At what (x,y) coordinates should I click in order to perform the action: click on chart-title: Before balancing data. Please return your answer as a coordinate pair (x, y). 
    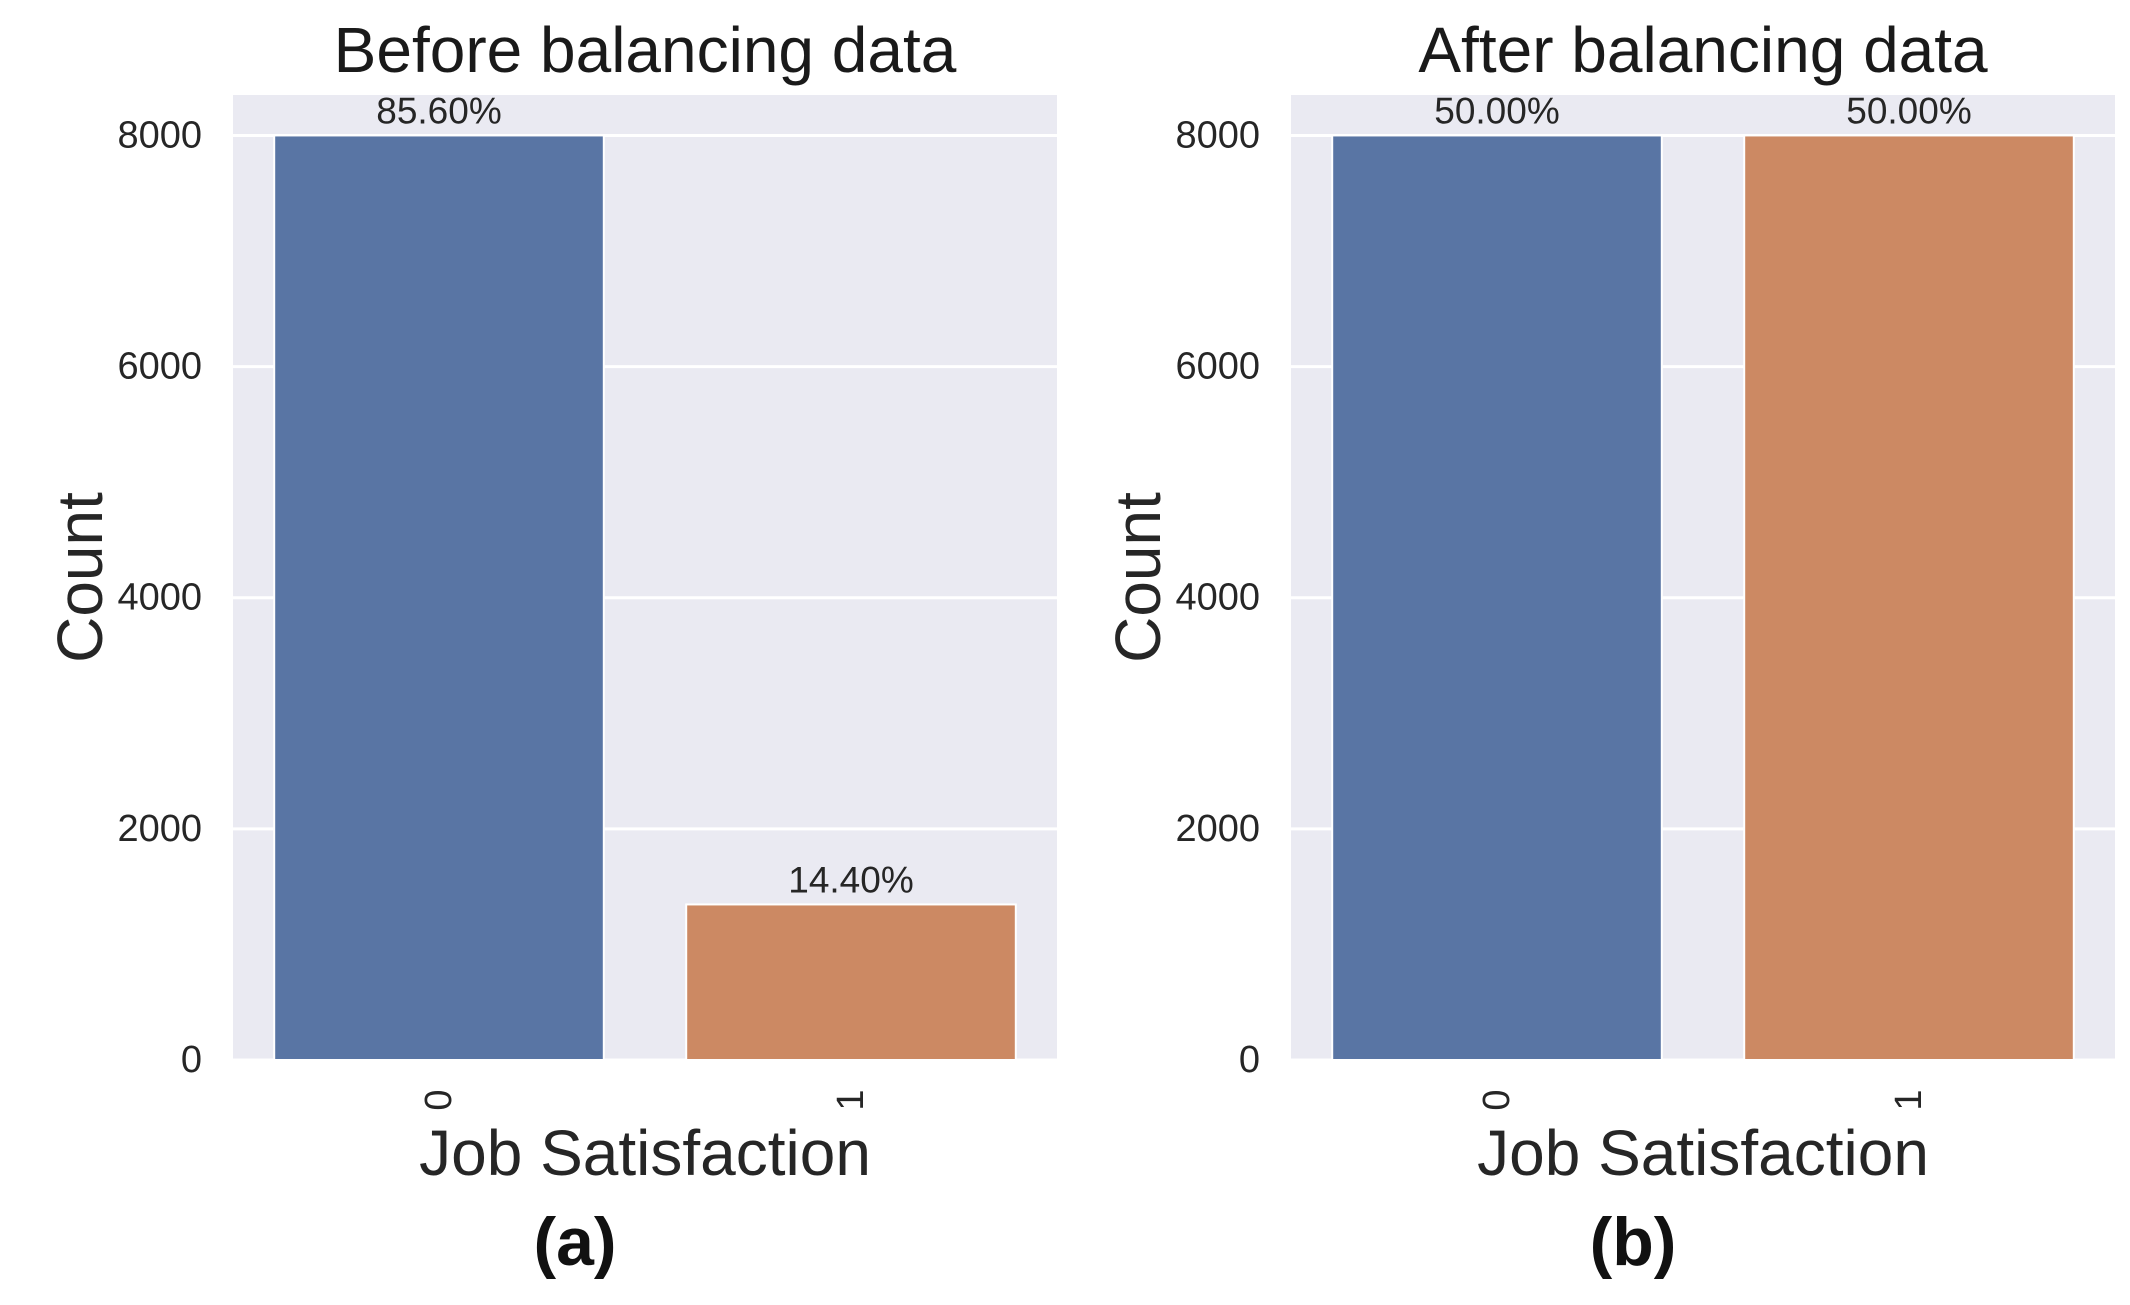
    Looking at the image, I should click on (645, 50).